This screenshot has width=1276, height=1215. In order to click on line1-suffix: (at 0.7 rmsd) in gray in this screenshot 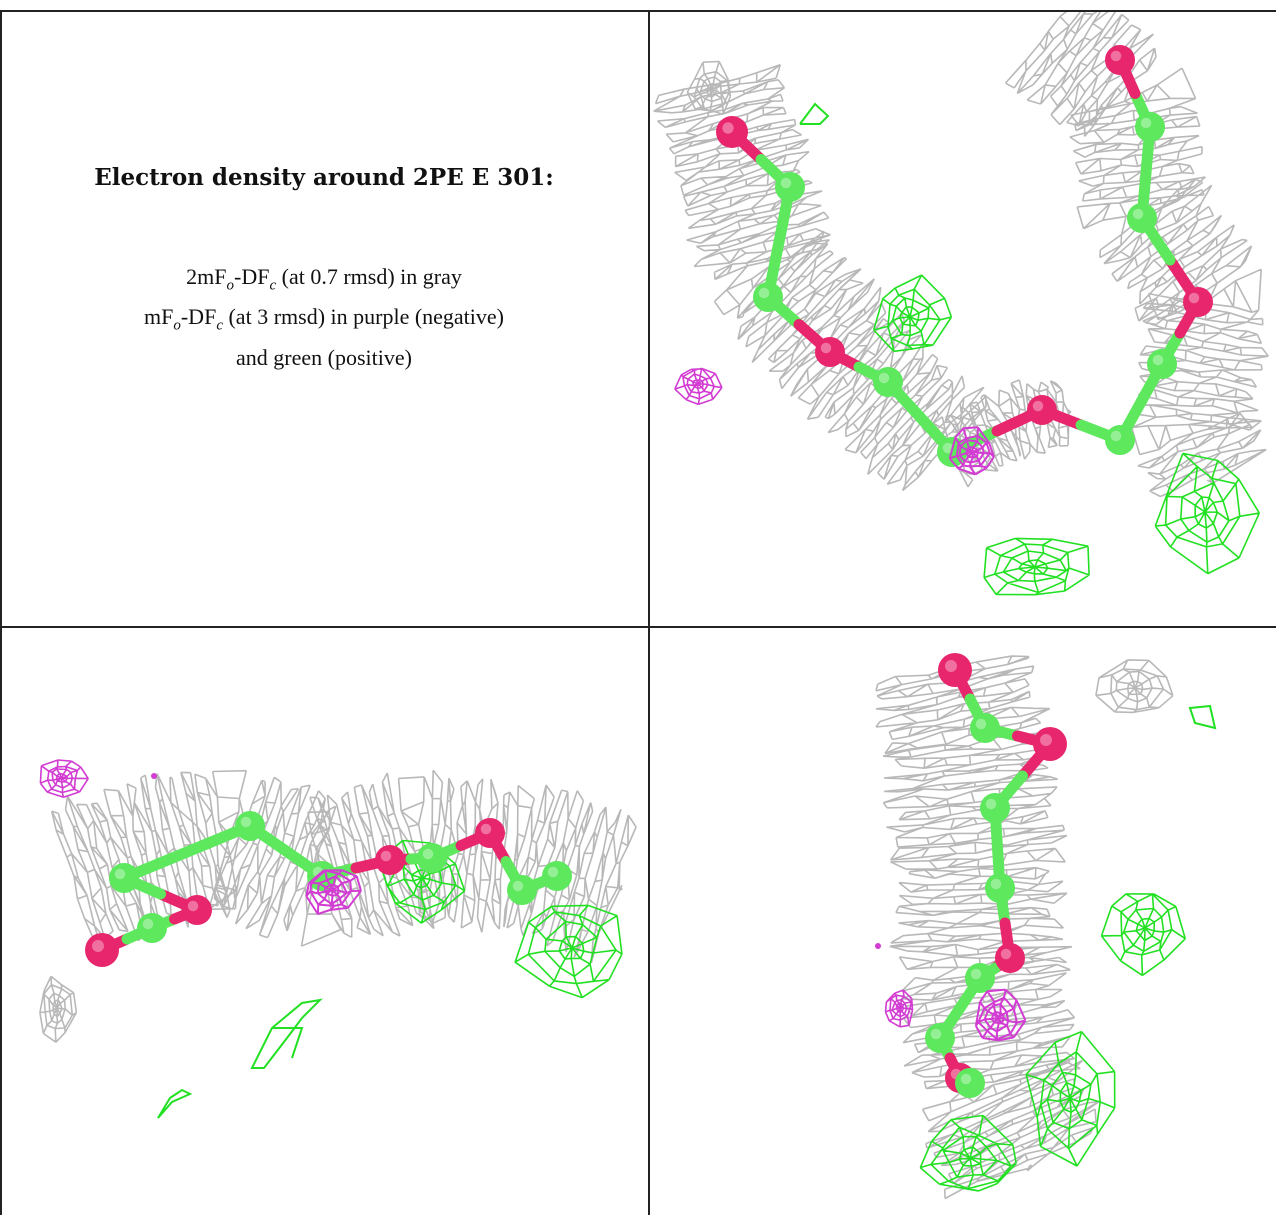, I will do `click(369, 276)`.